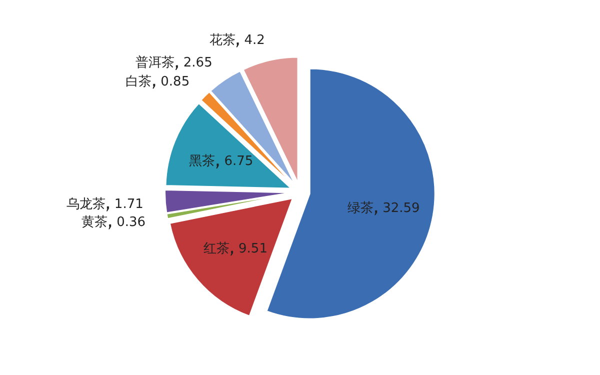 The height and width of the screenshot is (375, 600). Describe the element at coordinates (95, 222) in the screenshot. I see `slice-label: 黄茶` at that location.